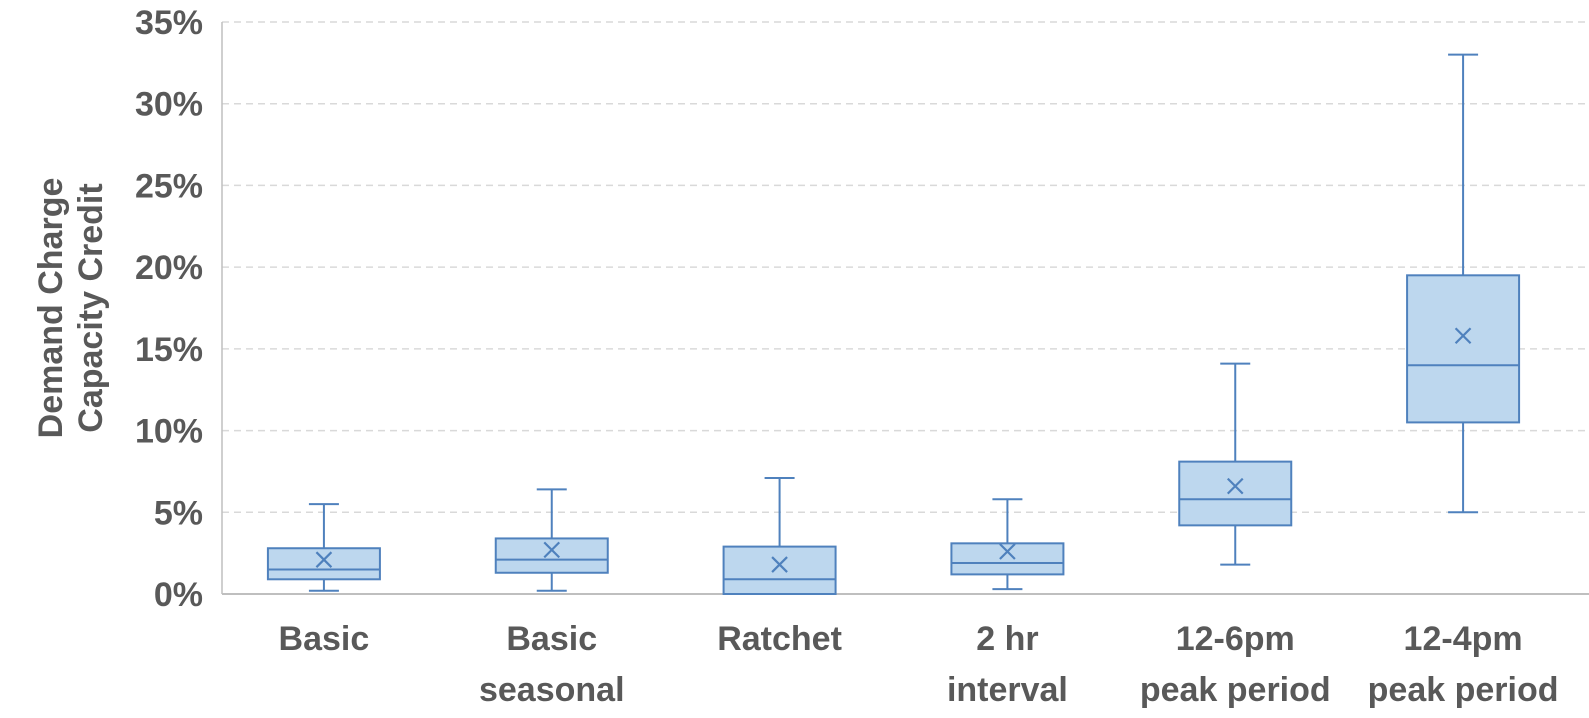  Describe the element at coordinates (169, 23) in the screenshot. I see `y-tick-label: 35%` at that location.